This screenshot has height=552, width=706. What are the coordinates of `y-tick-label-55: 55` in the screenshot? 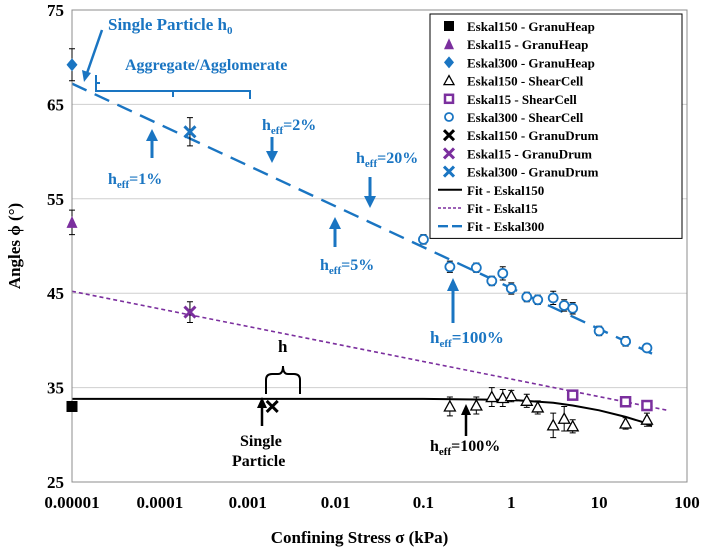 It's located at (55, 199).